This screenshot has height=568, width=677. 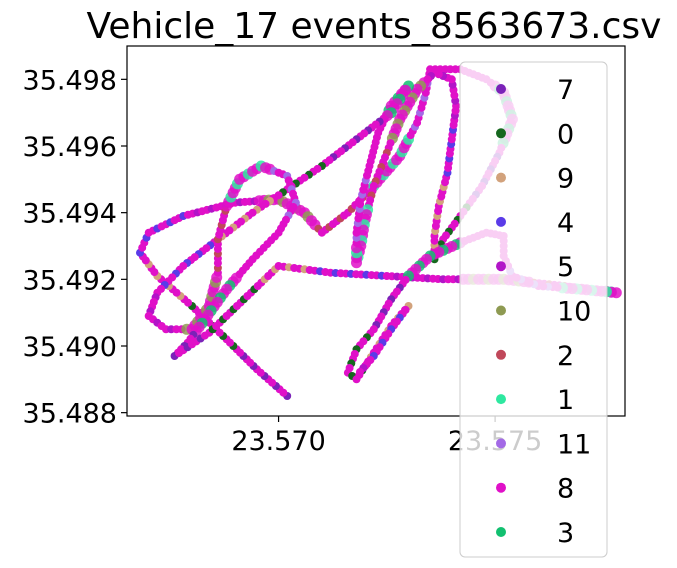 I want to click on legend-label: 9, so click(x=565, y=179).